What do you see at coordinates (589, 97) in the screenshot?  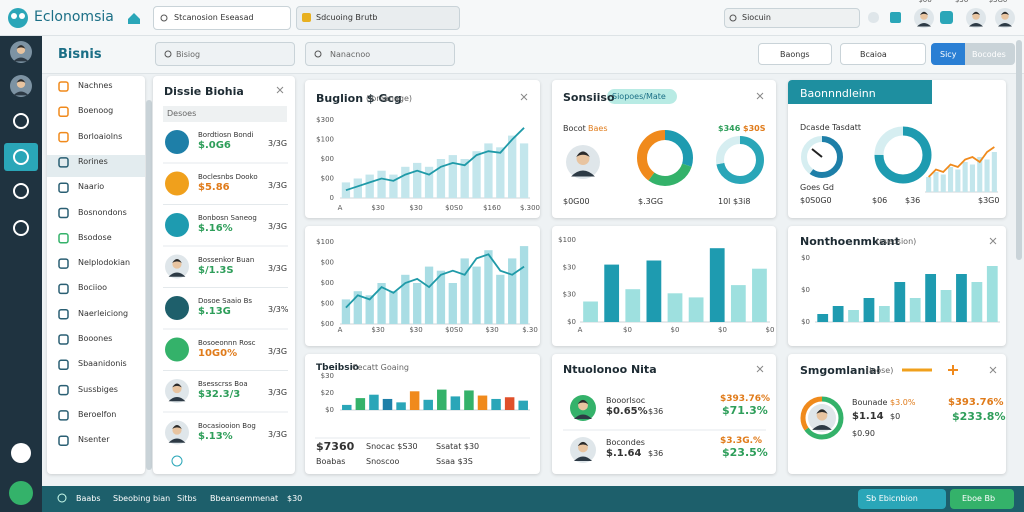 I see `card-title: Sonsiiso` at bounding box center [589, 97].